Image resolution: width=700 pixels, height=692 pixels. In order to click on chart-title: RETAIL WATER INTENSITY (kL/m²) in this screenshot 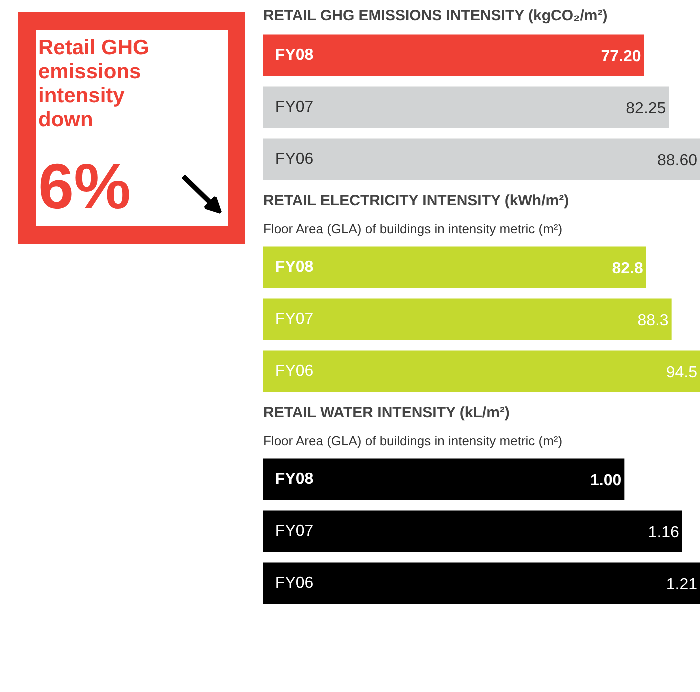, I will do `click(387, 413)`.